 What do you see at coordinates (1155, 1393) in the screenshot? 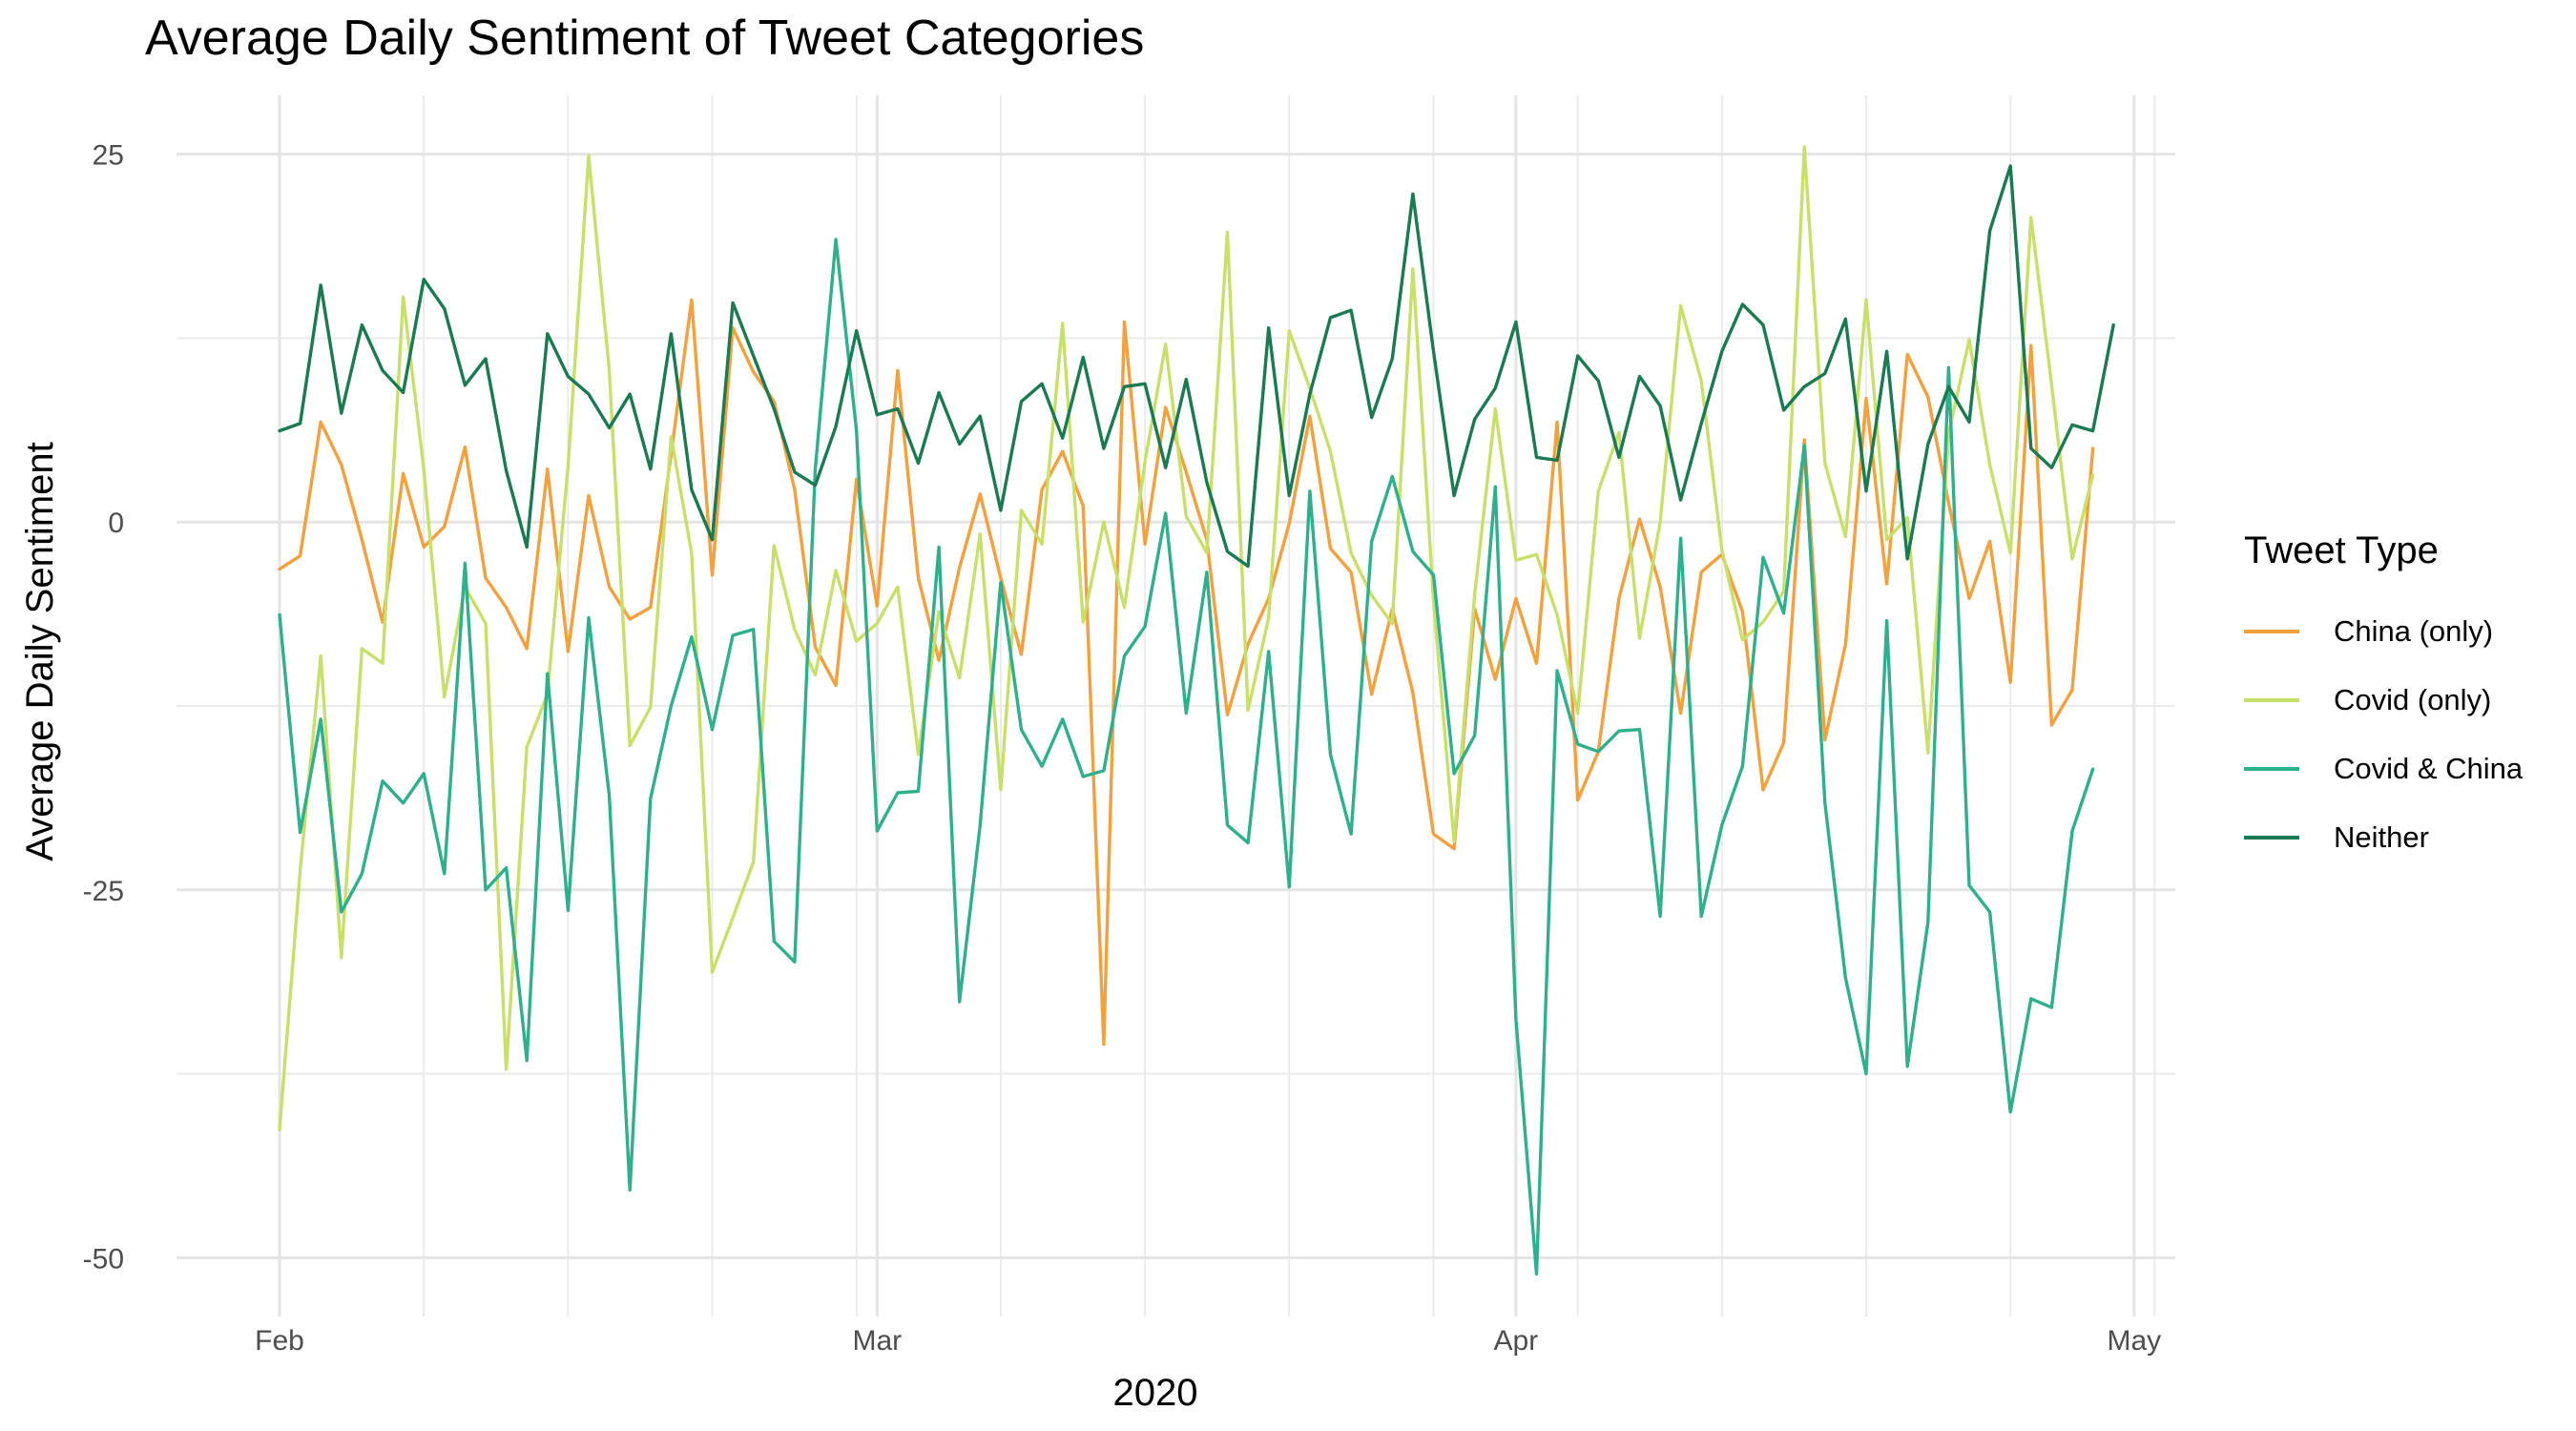
I see `x-axis-title: 2020` at bounding box center [1155, 1393].